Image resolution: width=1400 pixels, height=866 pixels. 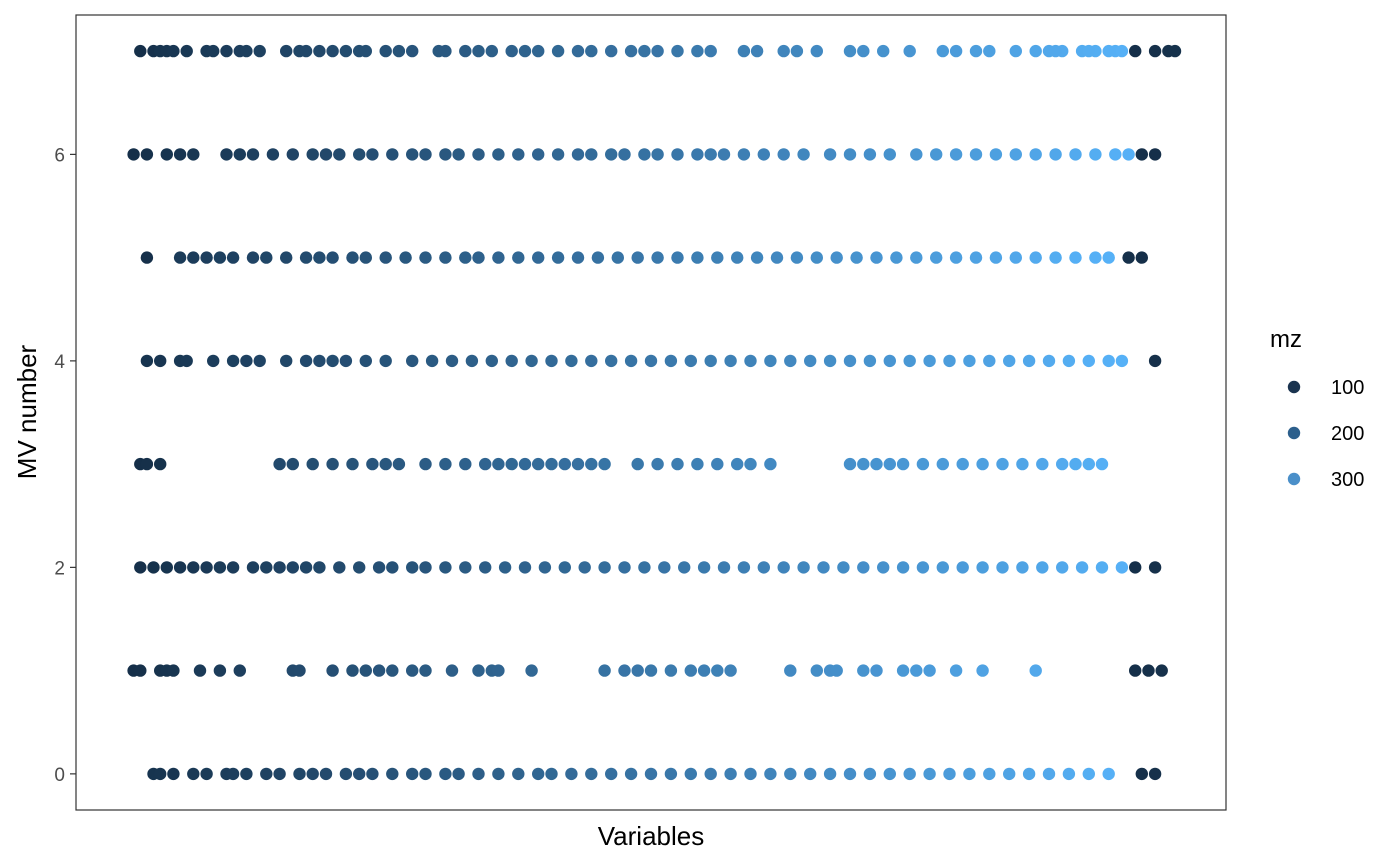 What do you see at coordinates (1347, 434) in the screenshot?
I see `legend-label-200: 200` at bounding box center [1347, 434].